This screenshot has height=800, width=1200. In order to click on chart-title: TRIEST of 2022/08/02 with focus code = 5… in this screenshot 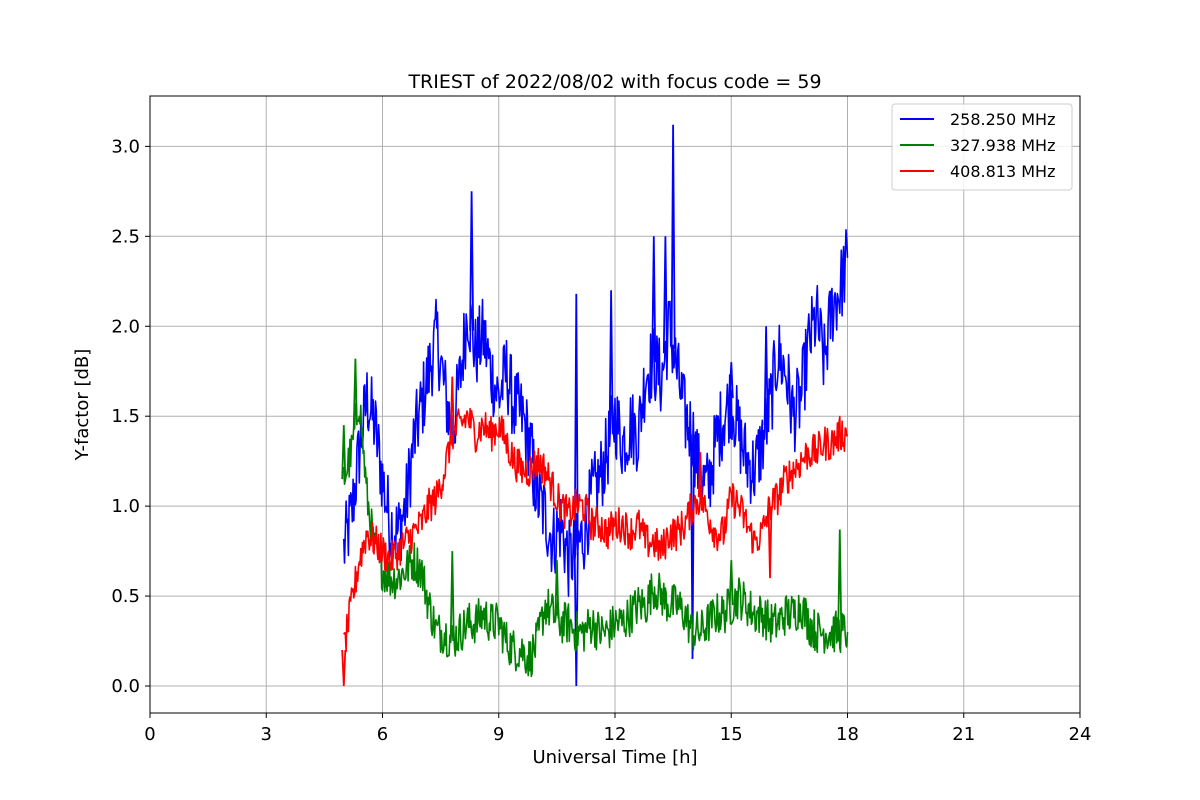, I will do `click(614, 82)`.